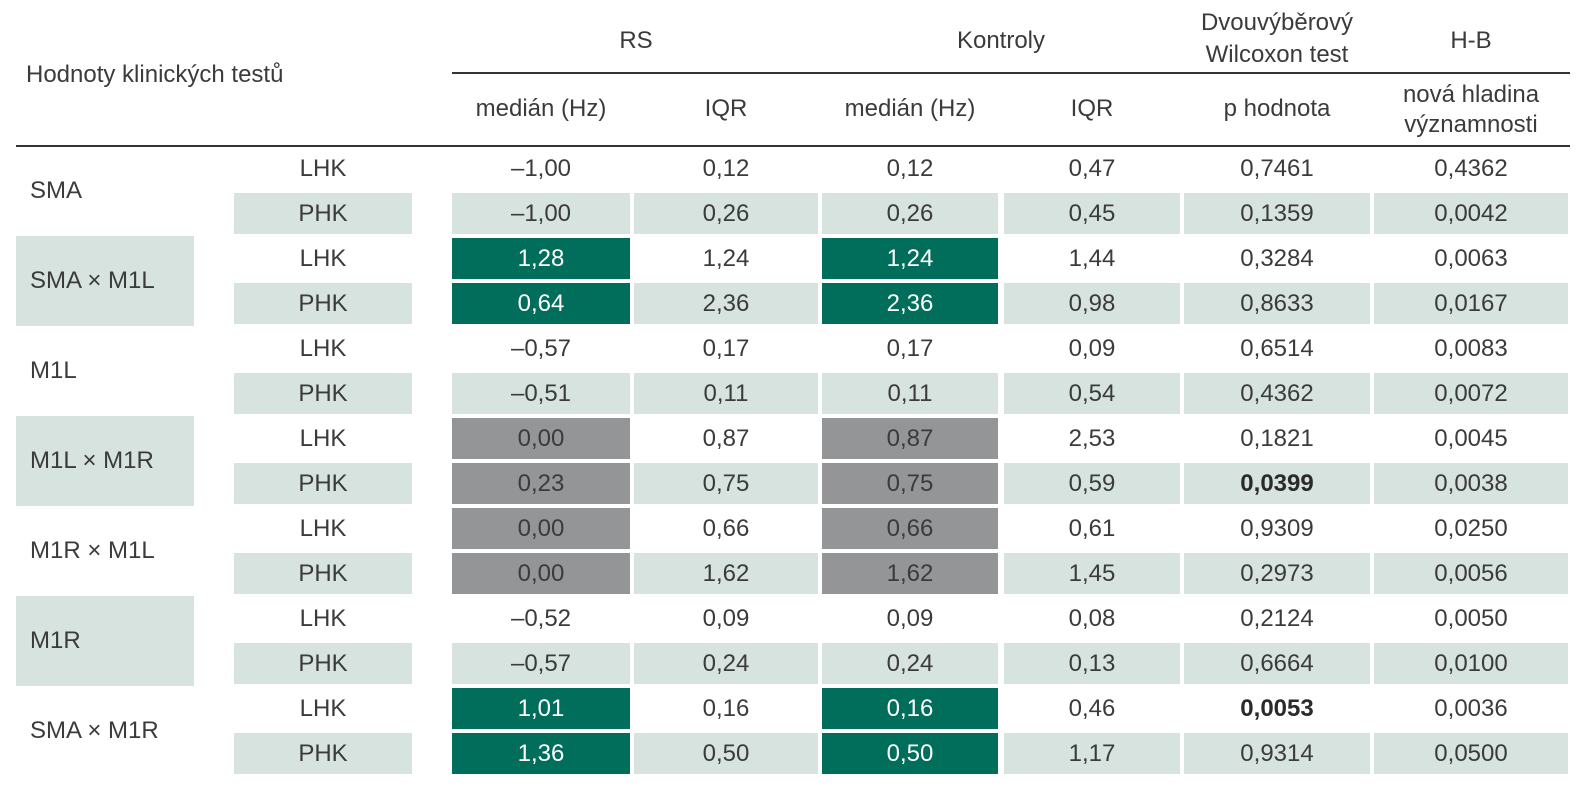 The width and height of the screenshot is (1582, 800). What do you see at coordinates (1471, 573) in the screenshot?
I see `hb-cell: 0,0056` at bounding box center [1471, 573].